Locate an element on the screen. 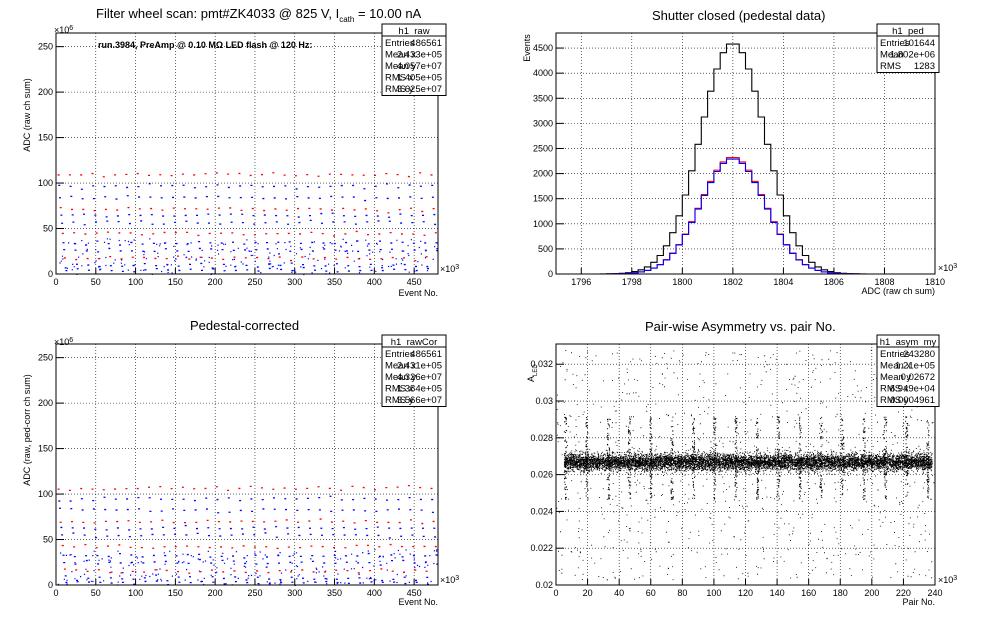  panel-asymmetry-xlabel: Pair No. is located at coordinates (918, 602).